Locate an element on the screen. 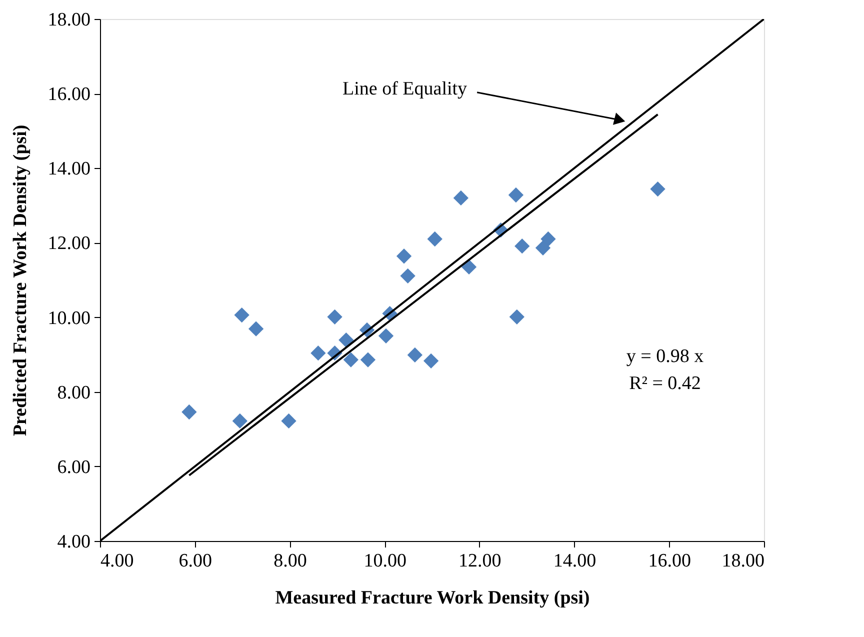 This screenshot has height=637, width=864. y-tick-label: 12.00 is located at coordinates (69, 243).